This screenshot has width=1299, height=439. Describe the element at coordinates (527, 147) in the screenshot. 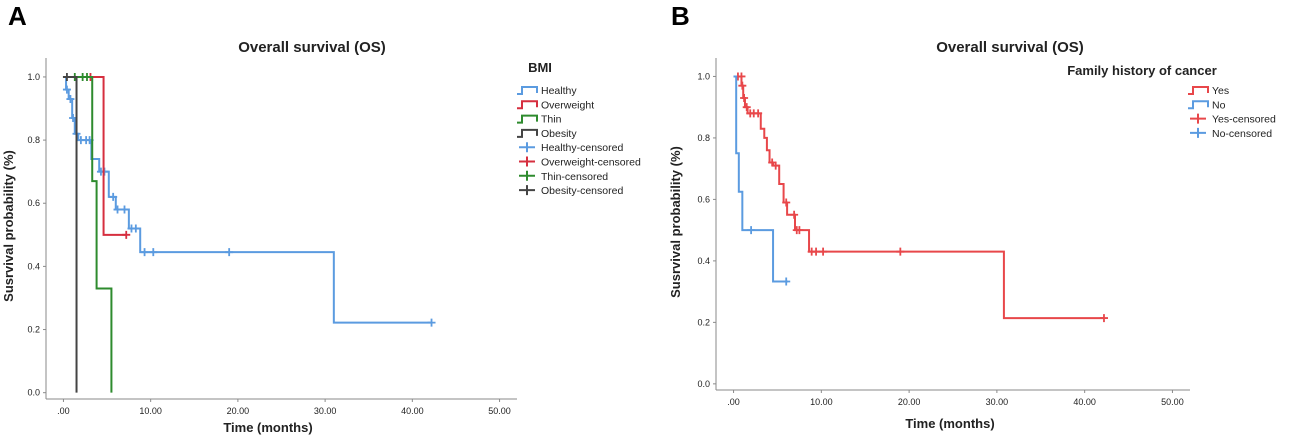

I see `legend-swatch-healthy-censored` at that location.